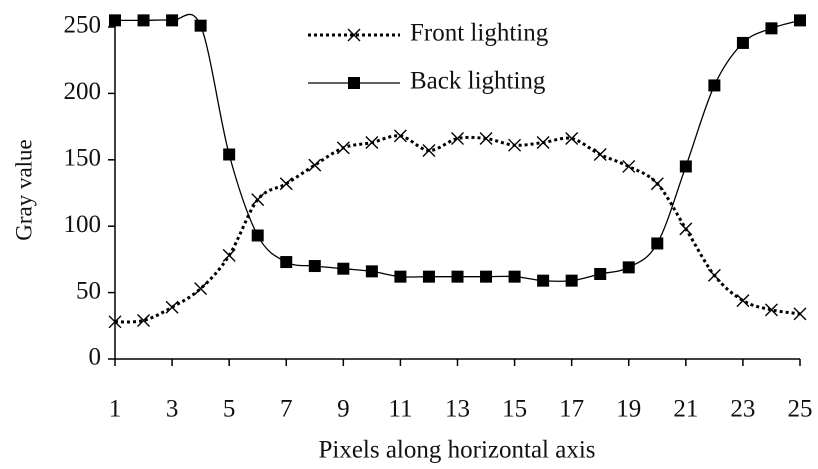 This screenshot has width=818, height=469. Describe the element at coordinates (343, 409) in the screenshot. I see `x-tick-label: 9` at that location.